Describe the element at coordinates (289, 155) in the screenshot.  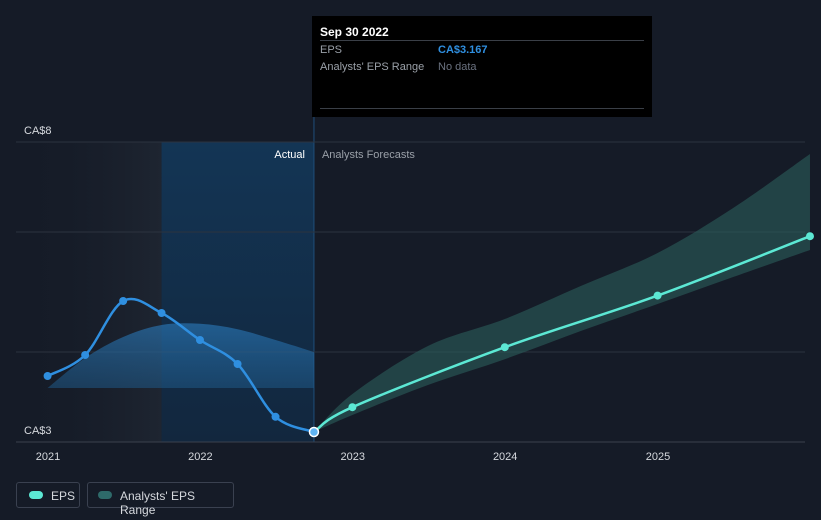
I see `actual-region-label: Actual` at that location.